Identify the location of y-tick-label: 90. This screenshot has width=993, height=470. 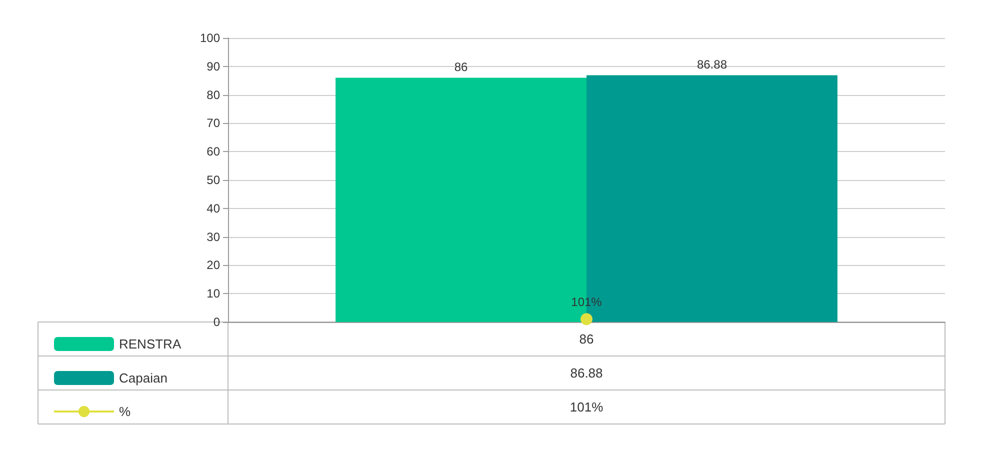
(213, 66).